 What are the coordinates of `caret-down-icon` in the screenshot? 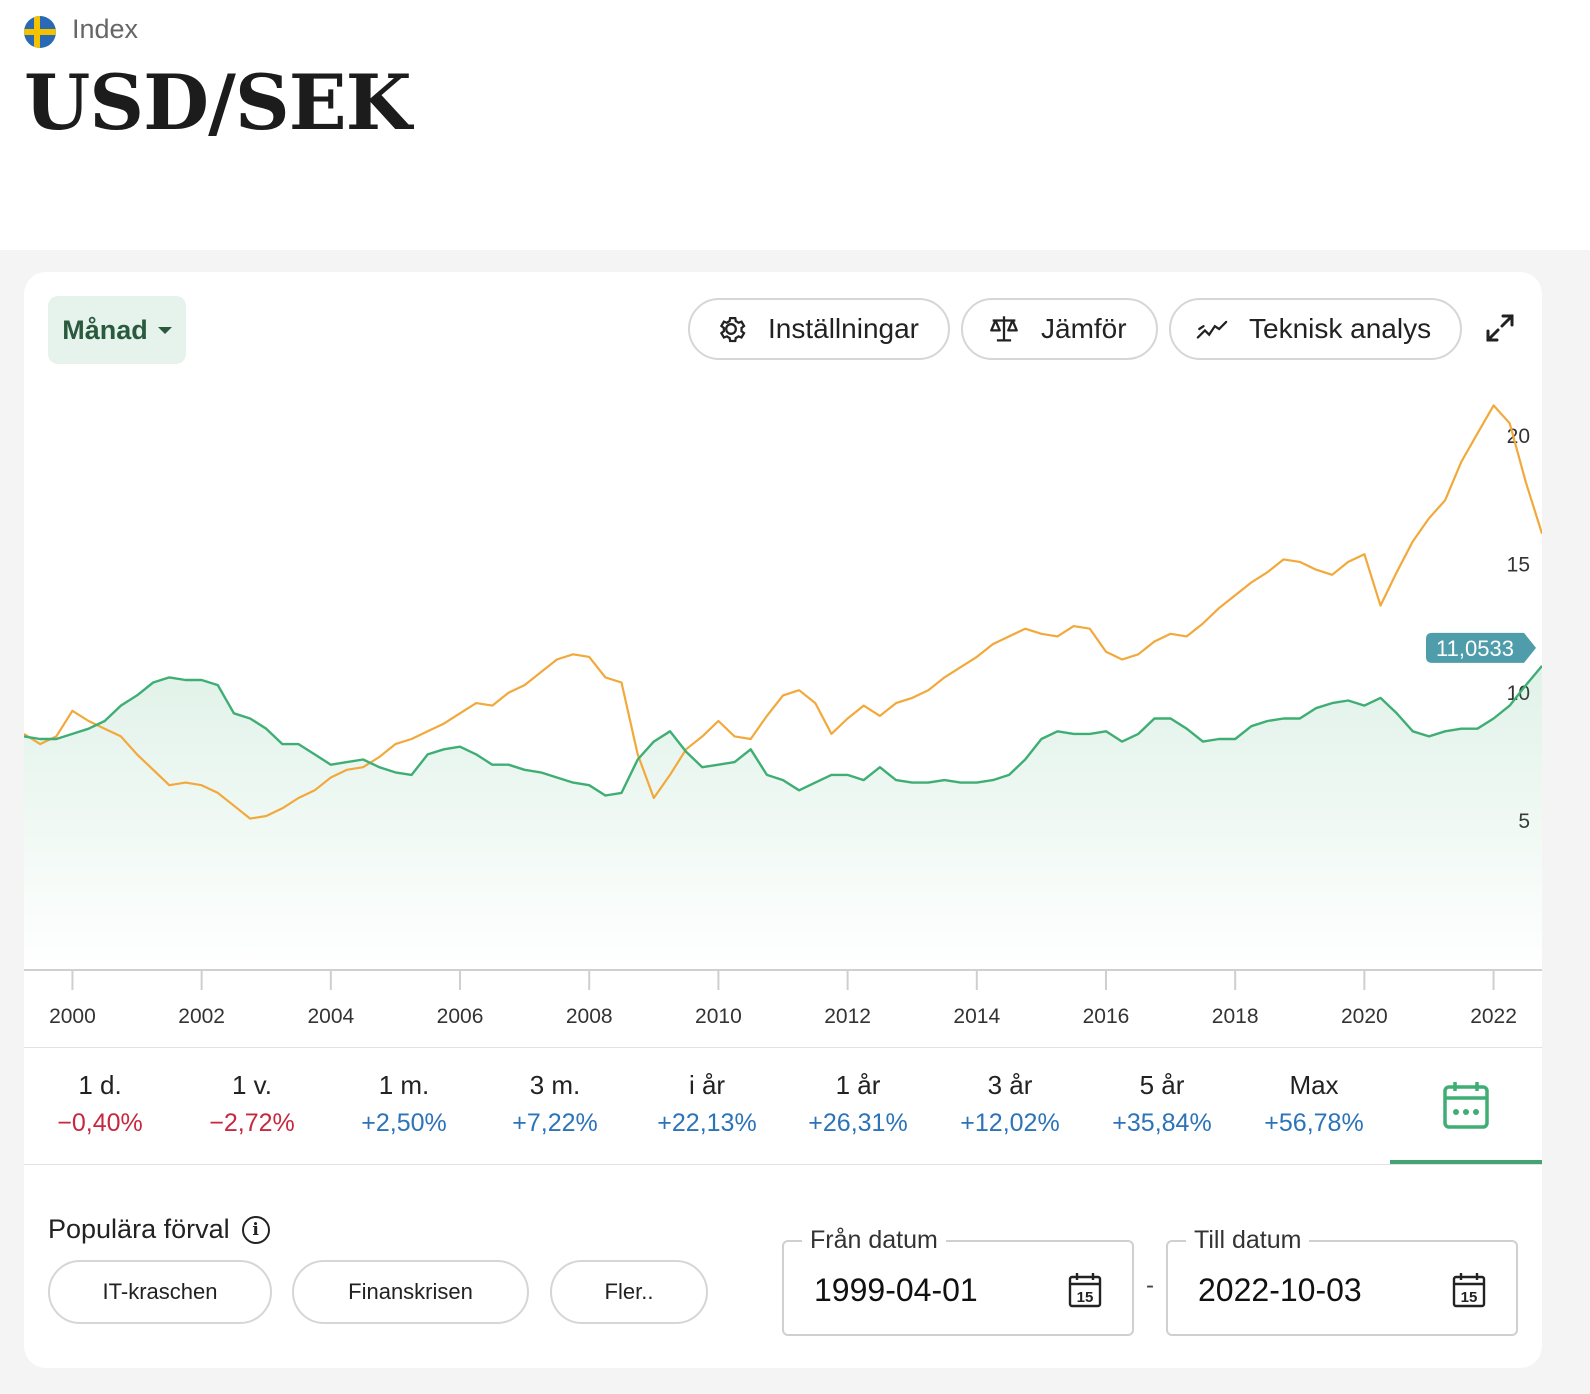 It's located at (164, 330).